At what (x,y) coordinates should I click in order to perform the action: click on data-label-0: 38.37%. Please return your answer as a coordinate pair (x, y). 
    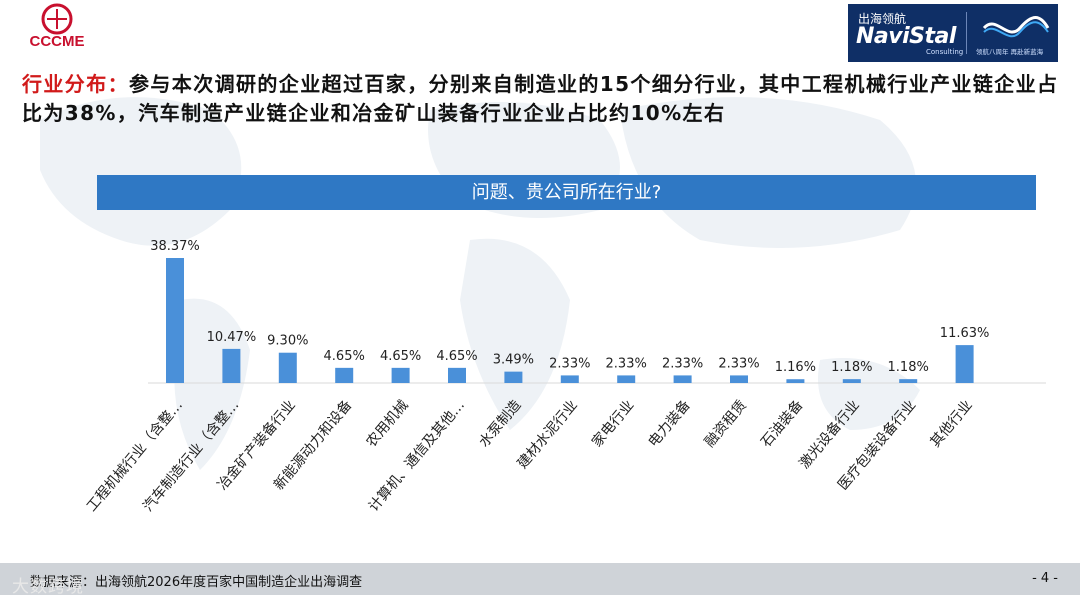
    Looking at the image, I should click on (175, 246).